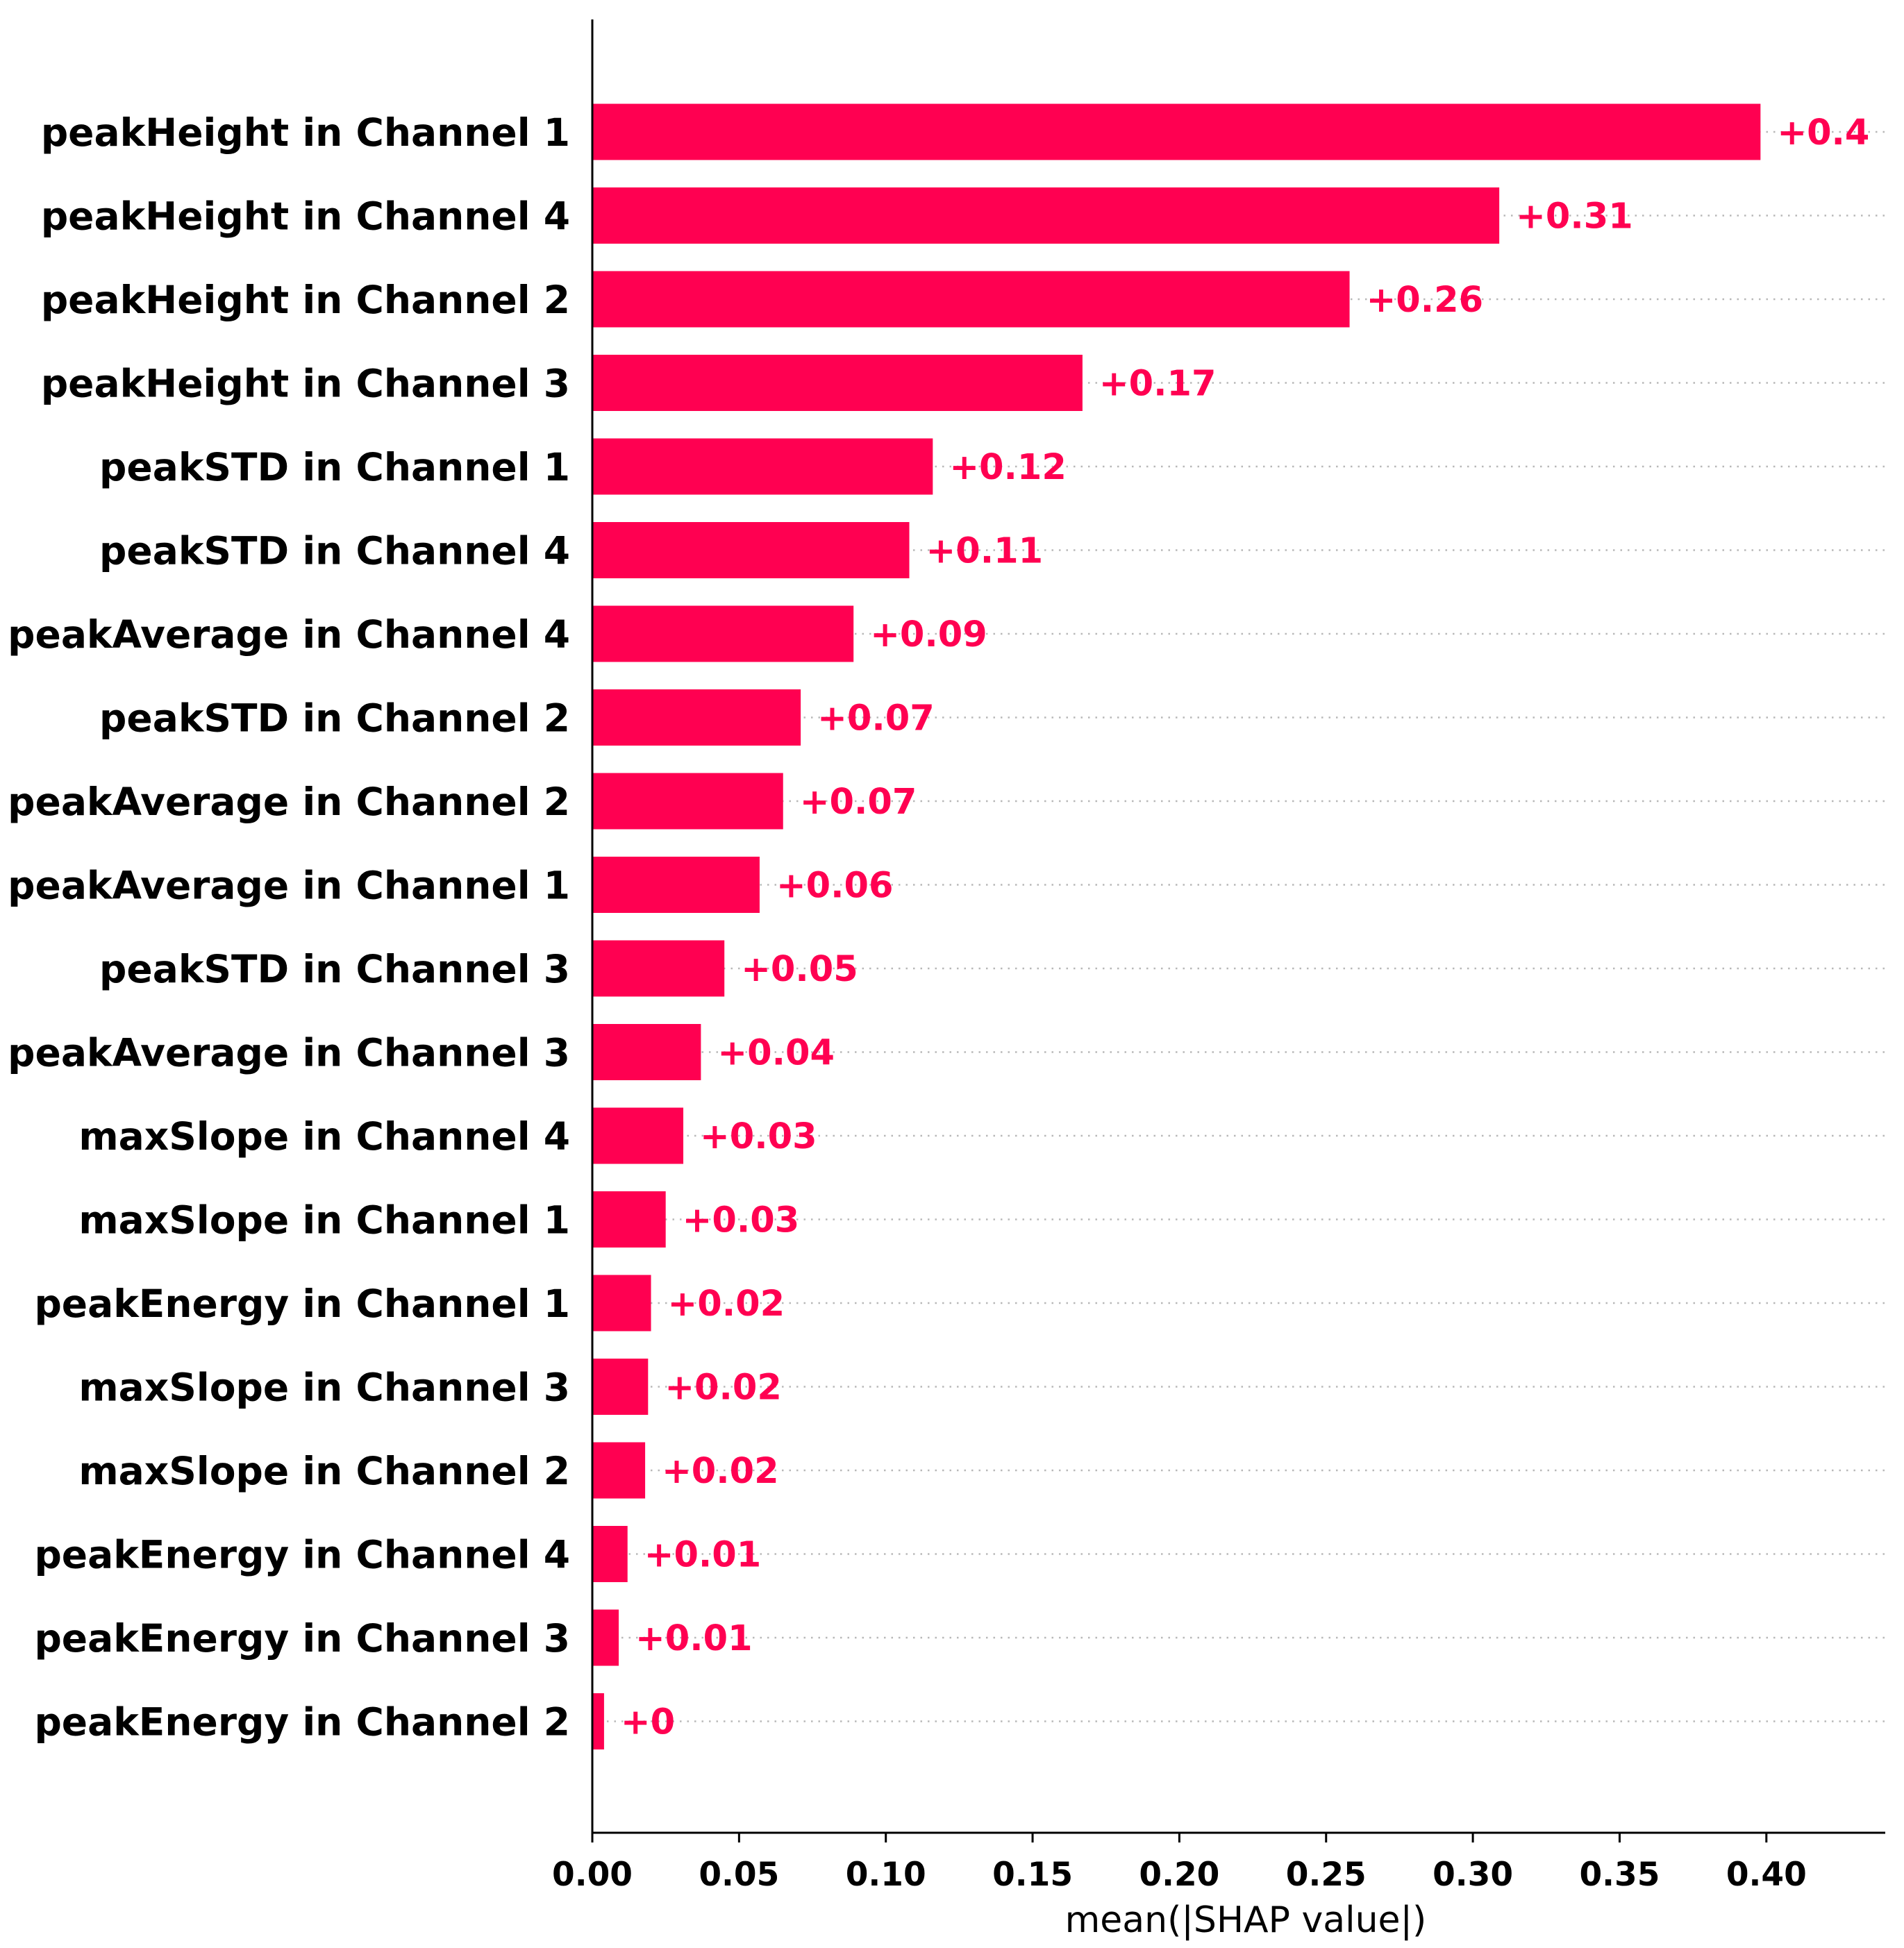 The width and height of the screenshot is (1904, 1948). Describe the element at coordinates (302, 1722) in the screenshot. I see `category-label: peakEnergy in Channel 2` at that location.